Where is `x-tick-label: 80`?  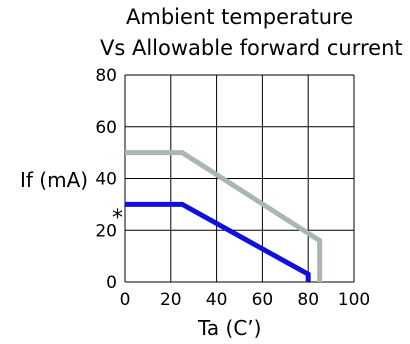
x-tick-label: 80 is located at coordinates (308, 300).